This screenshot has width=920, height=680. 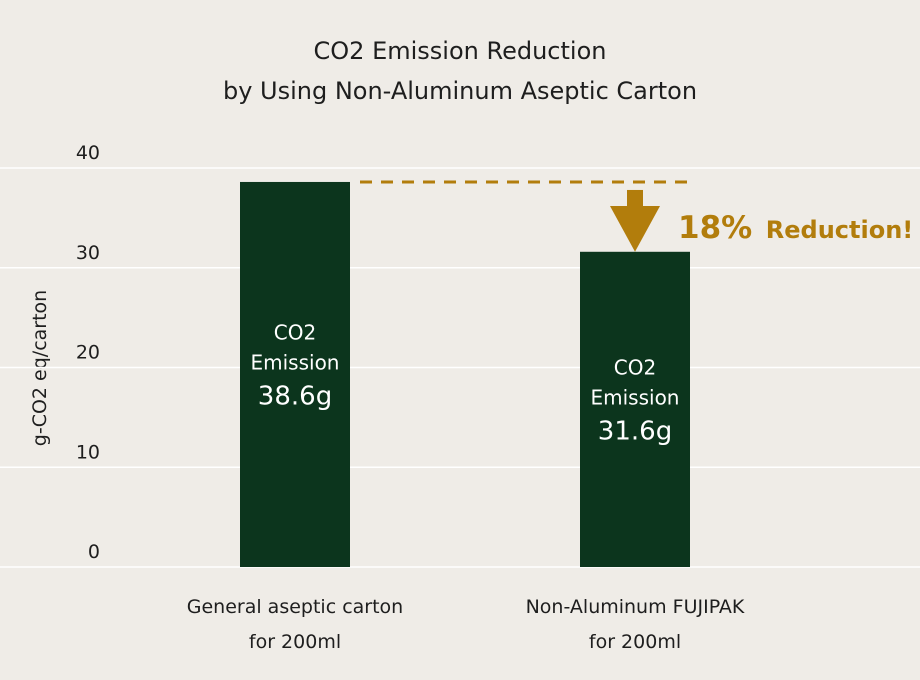 What do you see at coordinates (460, 51) in the screenshot?
I see `chart-title-line-1: CO2 Emission Reduction` at bounding box center [460, 51].